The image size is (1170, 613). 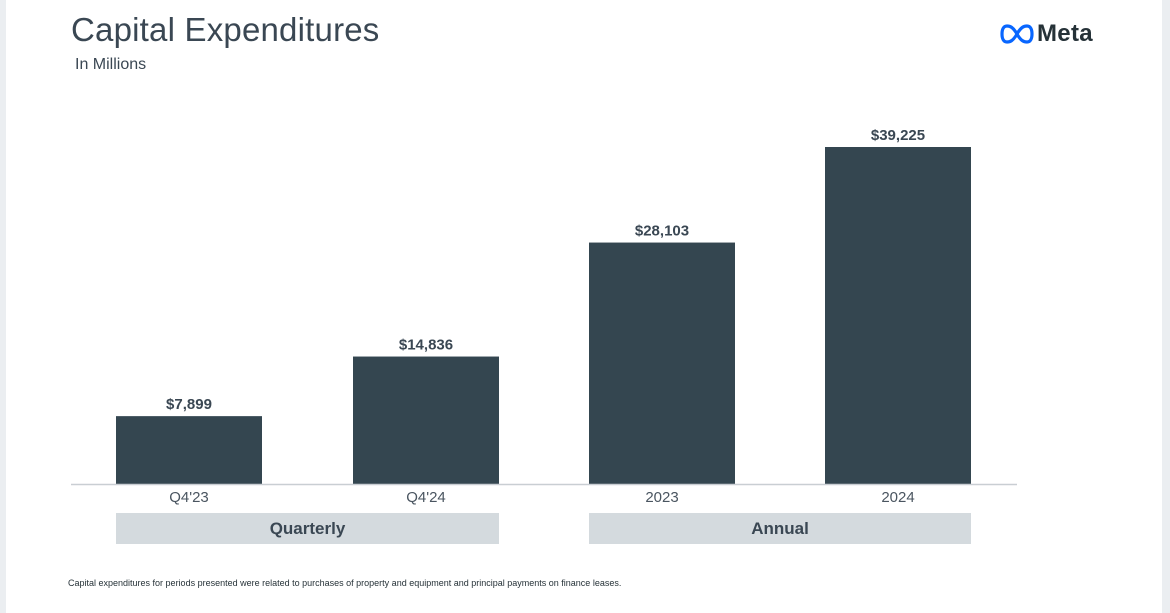 What do you see at coordinates (225, 29) in the screenshot?
I see `chart-title: Capital Expenditures` at bounding box center [225, 29].